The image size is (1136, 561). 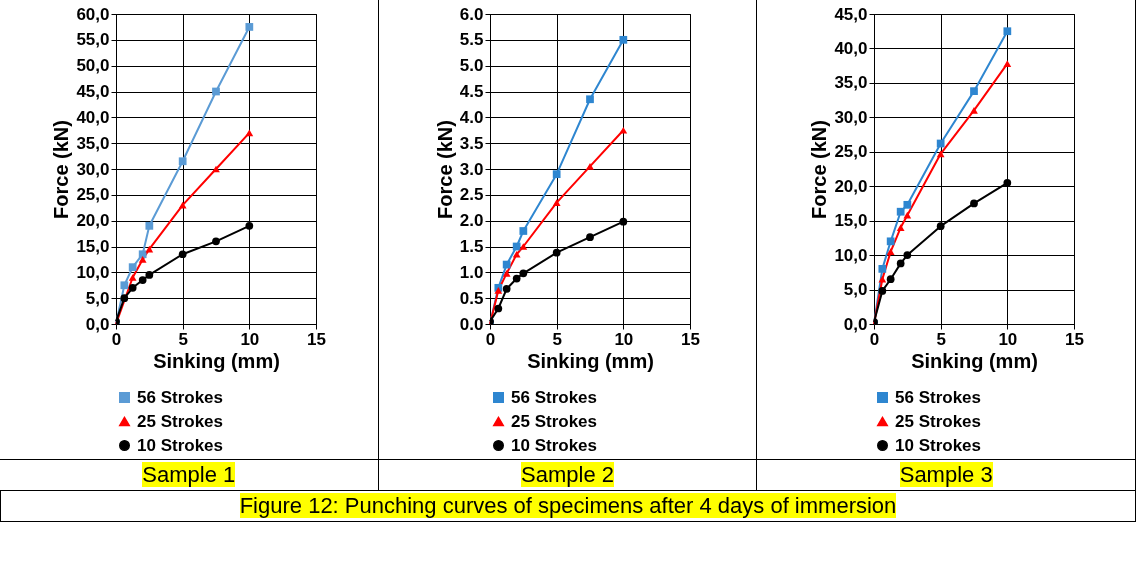 What do you see at coordinates (471, 221) in the screenshot?
I see `y-tick-label: 2.0` at bounding box center [471, 221].